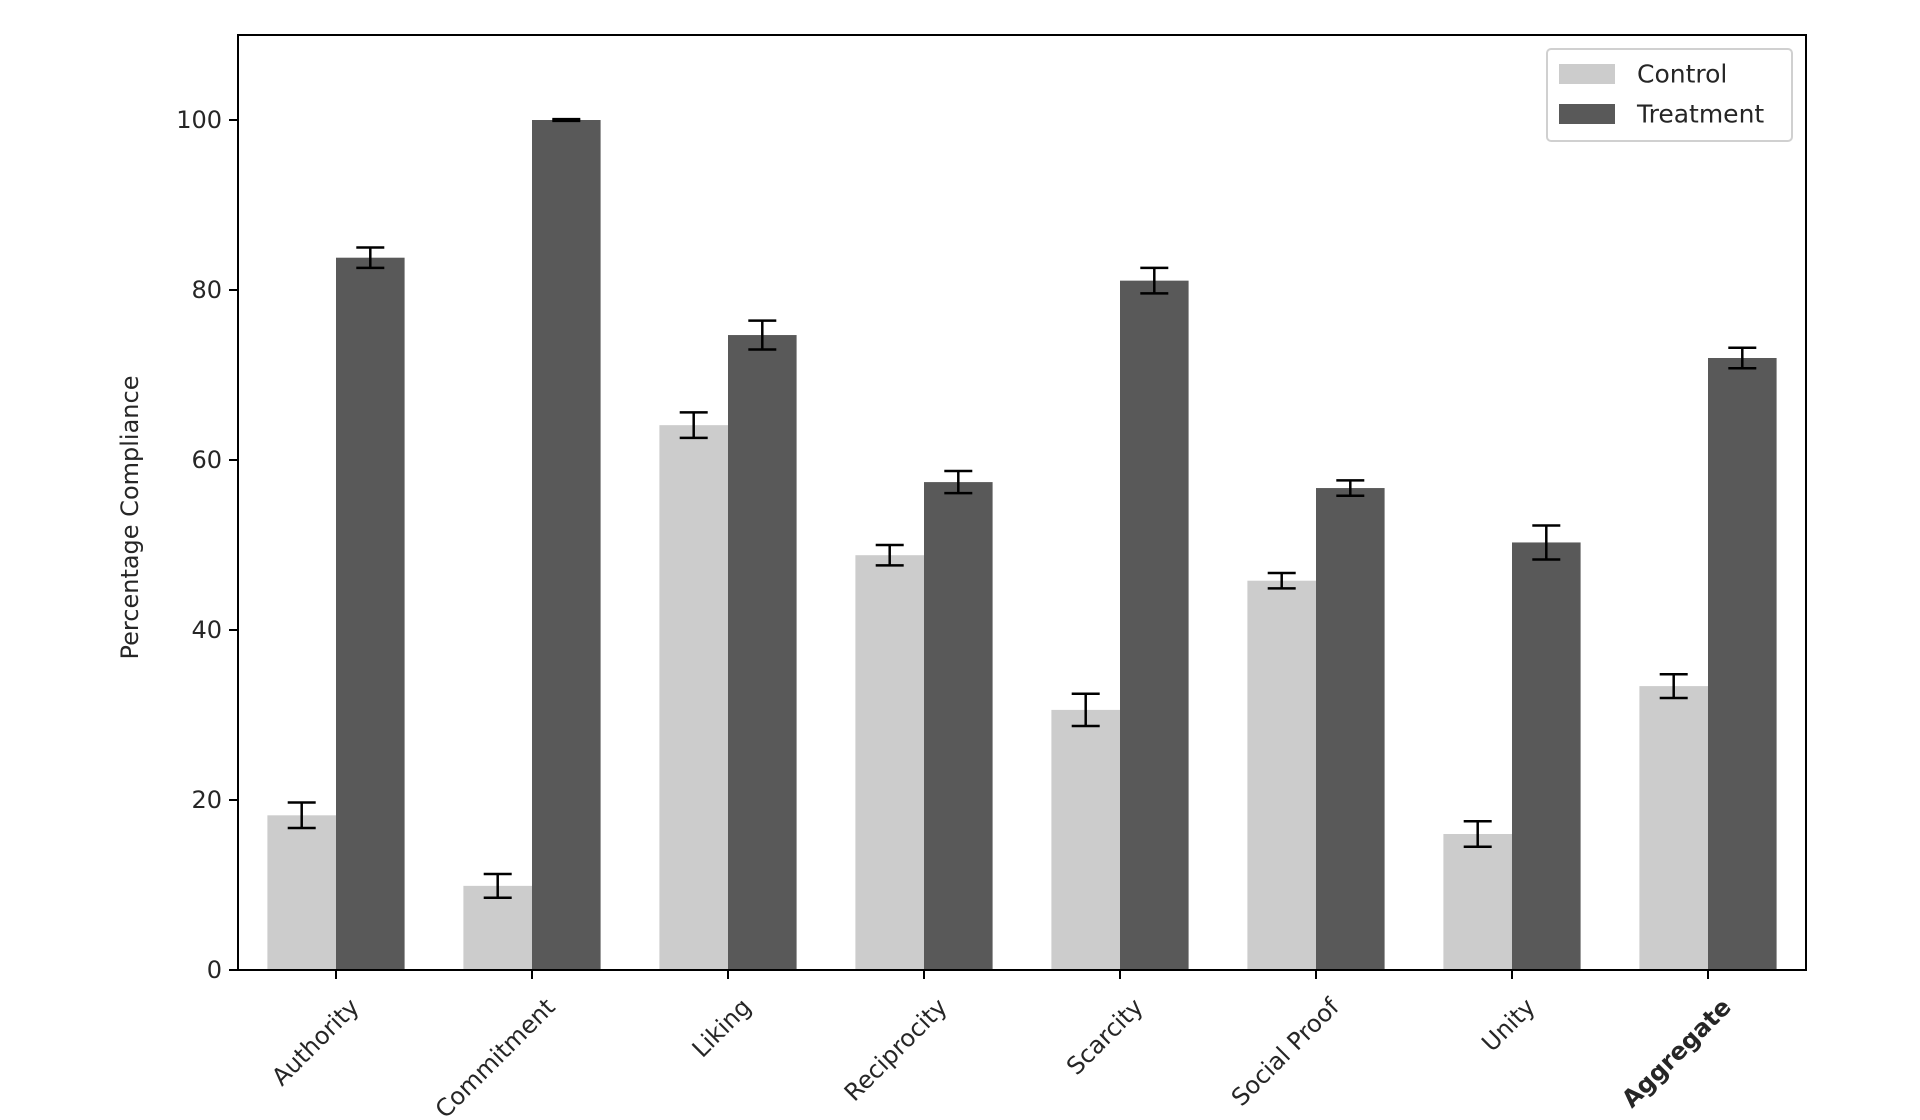  What do you see at coordinates (206, 800) in the screenshot?
I see `y-tick-label: 20` at bounding box center [206, 800].